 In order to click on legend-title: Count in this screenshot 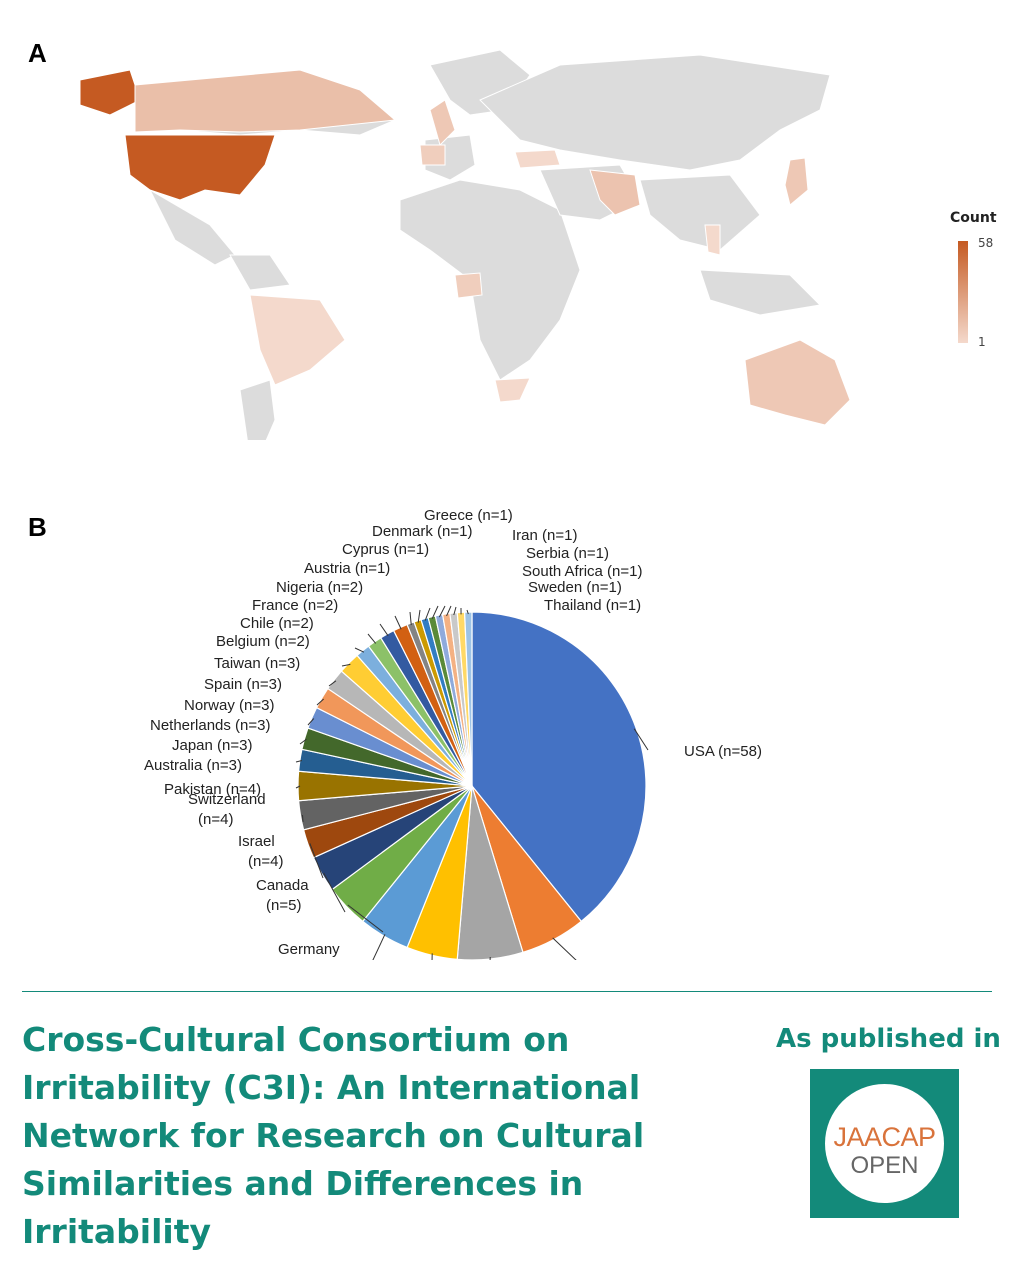, I will do `click(973, 218)`.